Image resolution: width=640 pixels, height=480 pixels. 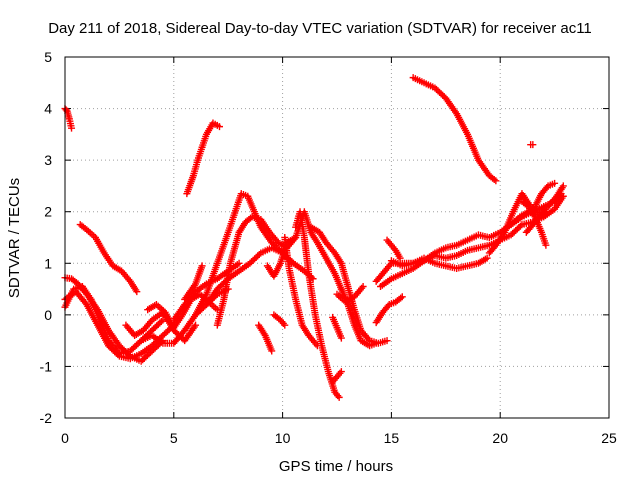 What do you see at coordinates (46, 366) in the screenshot?
I see `y-tick-label: -1` at bounding box center [46, 366].